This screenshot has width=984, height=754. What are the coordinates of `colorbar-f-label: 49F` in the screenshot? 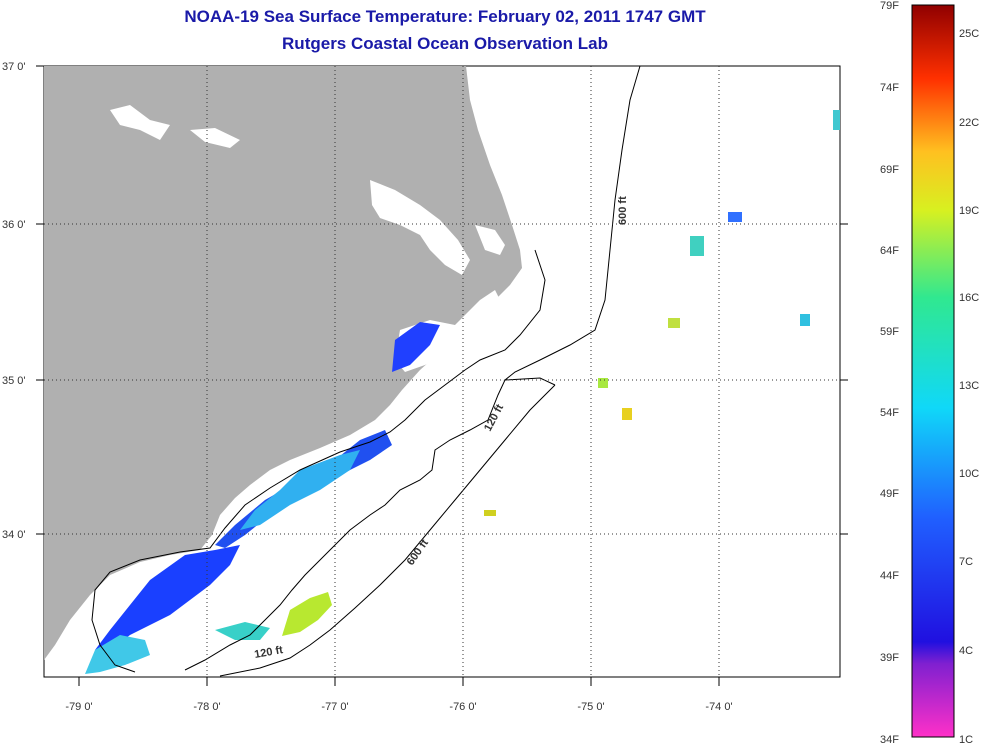 It's located at (889, 494).